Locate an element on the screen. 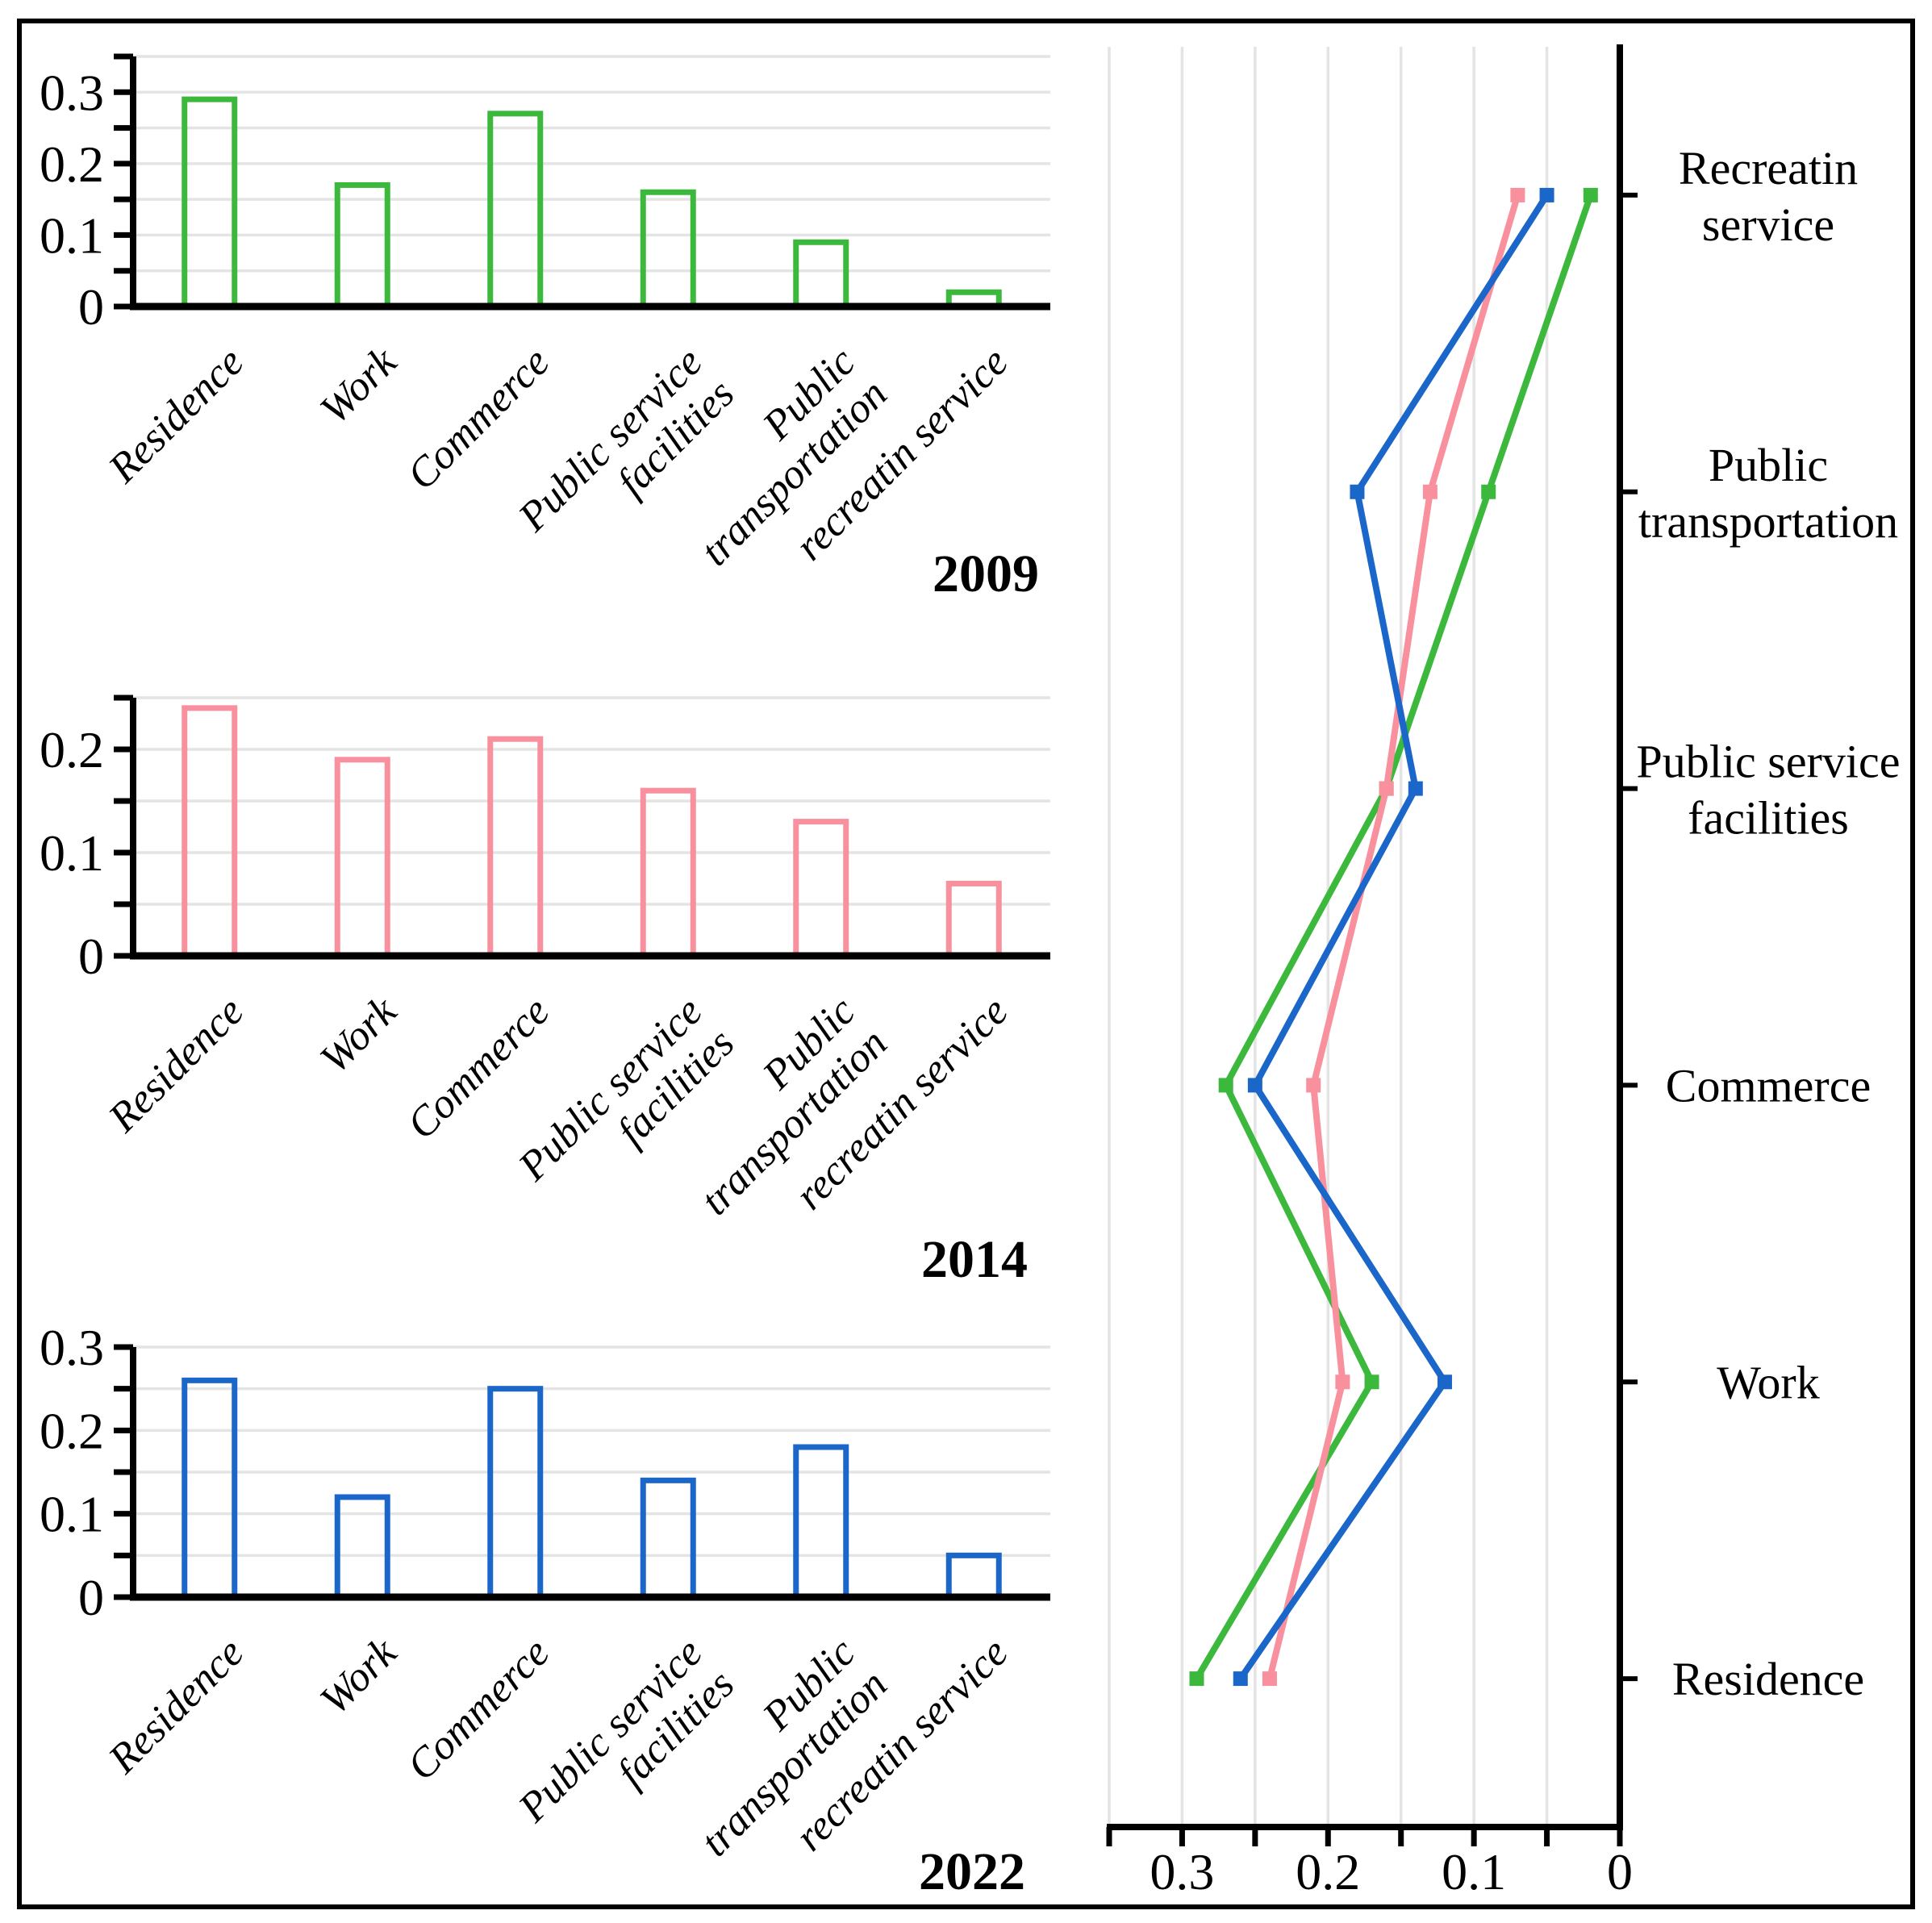 This screenshot has width=1932, height=1923. year-label: 2022 is located at coordinates (972, 1872).